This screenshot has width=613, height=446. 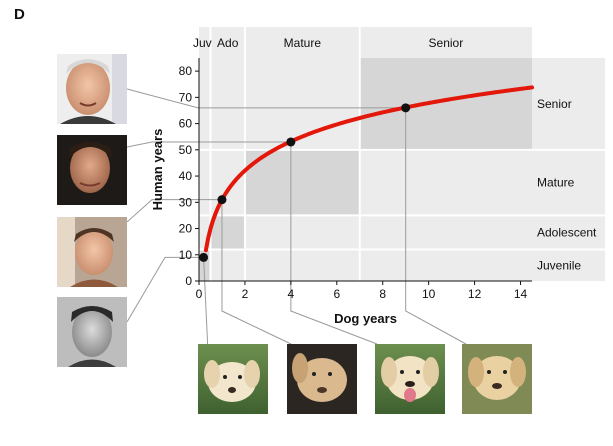 What do you see at coordinates (186, 150) in the screenshot?
I see `y-tick-label: 50` at bounding box center [186, 150].